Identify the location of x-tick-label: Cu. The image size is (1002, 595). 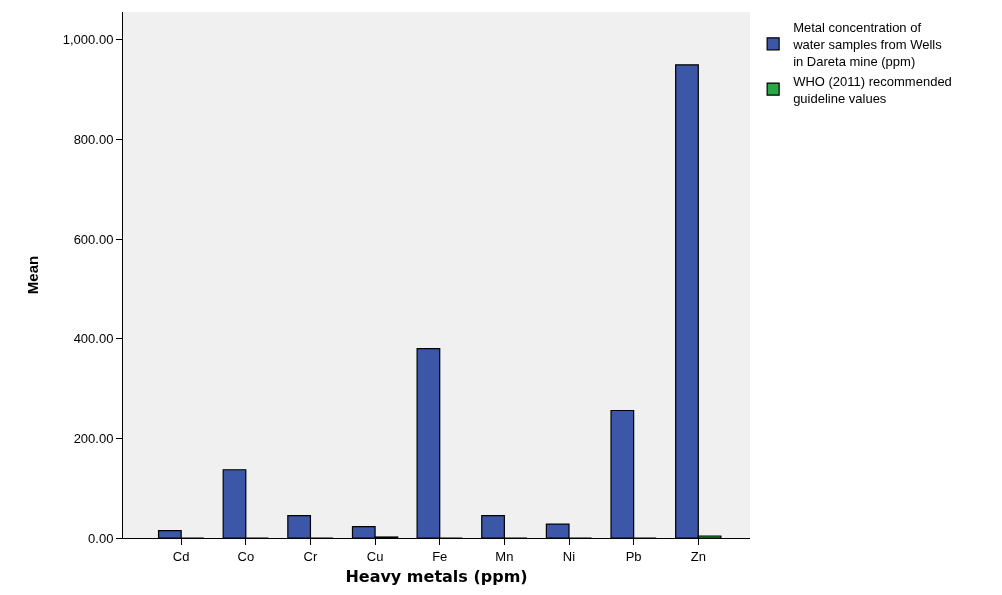
(375, 556).